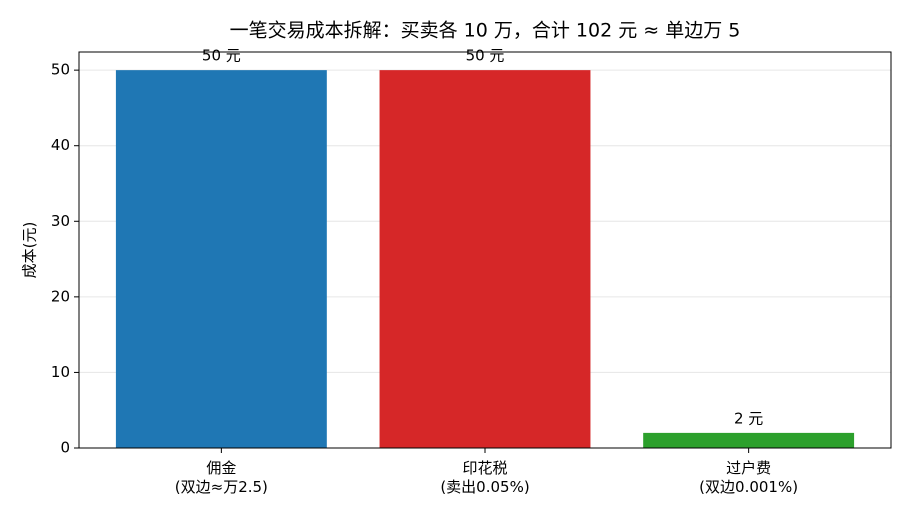  Describe the element at coordinates (60, 70) in the screenshot. I see `y-tick-label: 50` at that location.